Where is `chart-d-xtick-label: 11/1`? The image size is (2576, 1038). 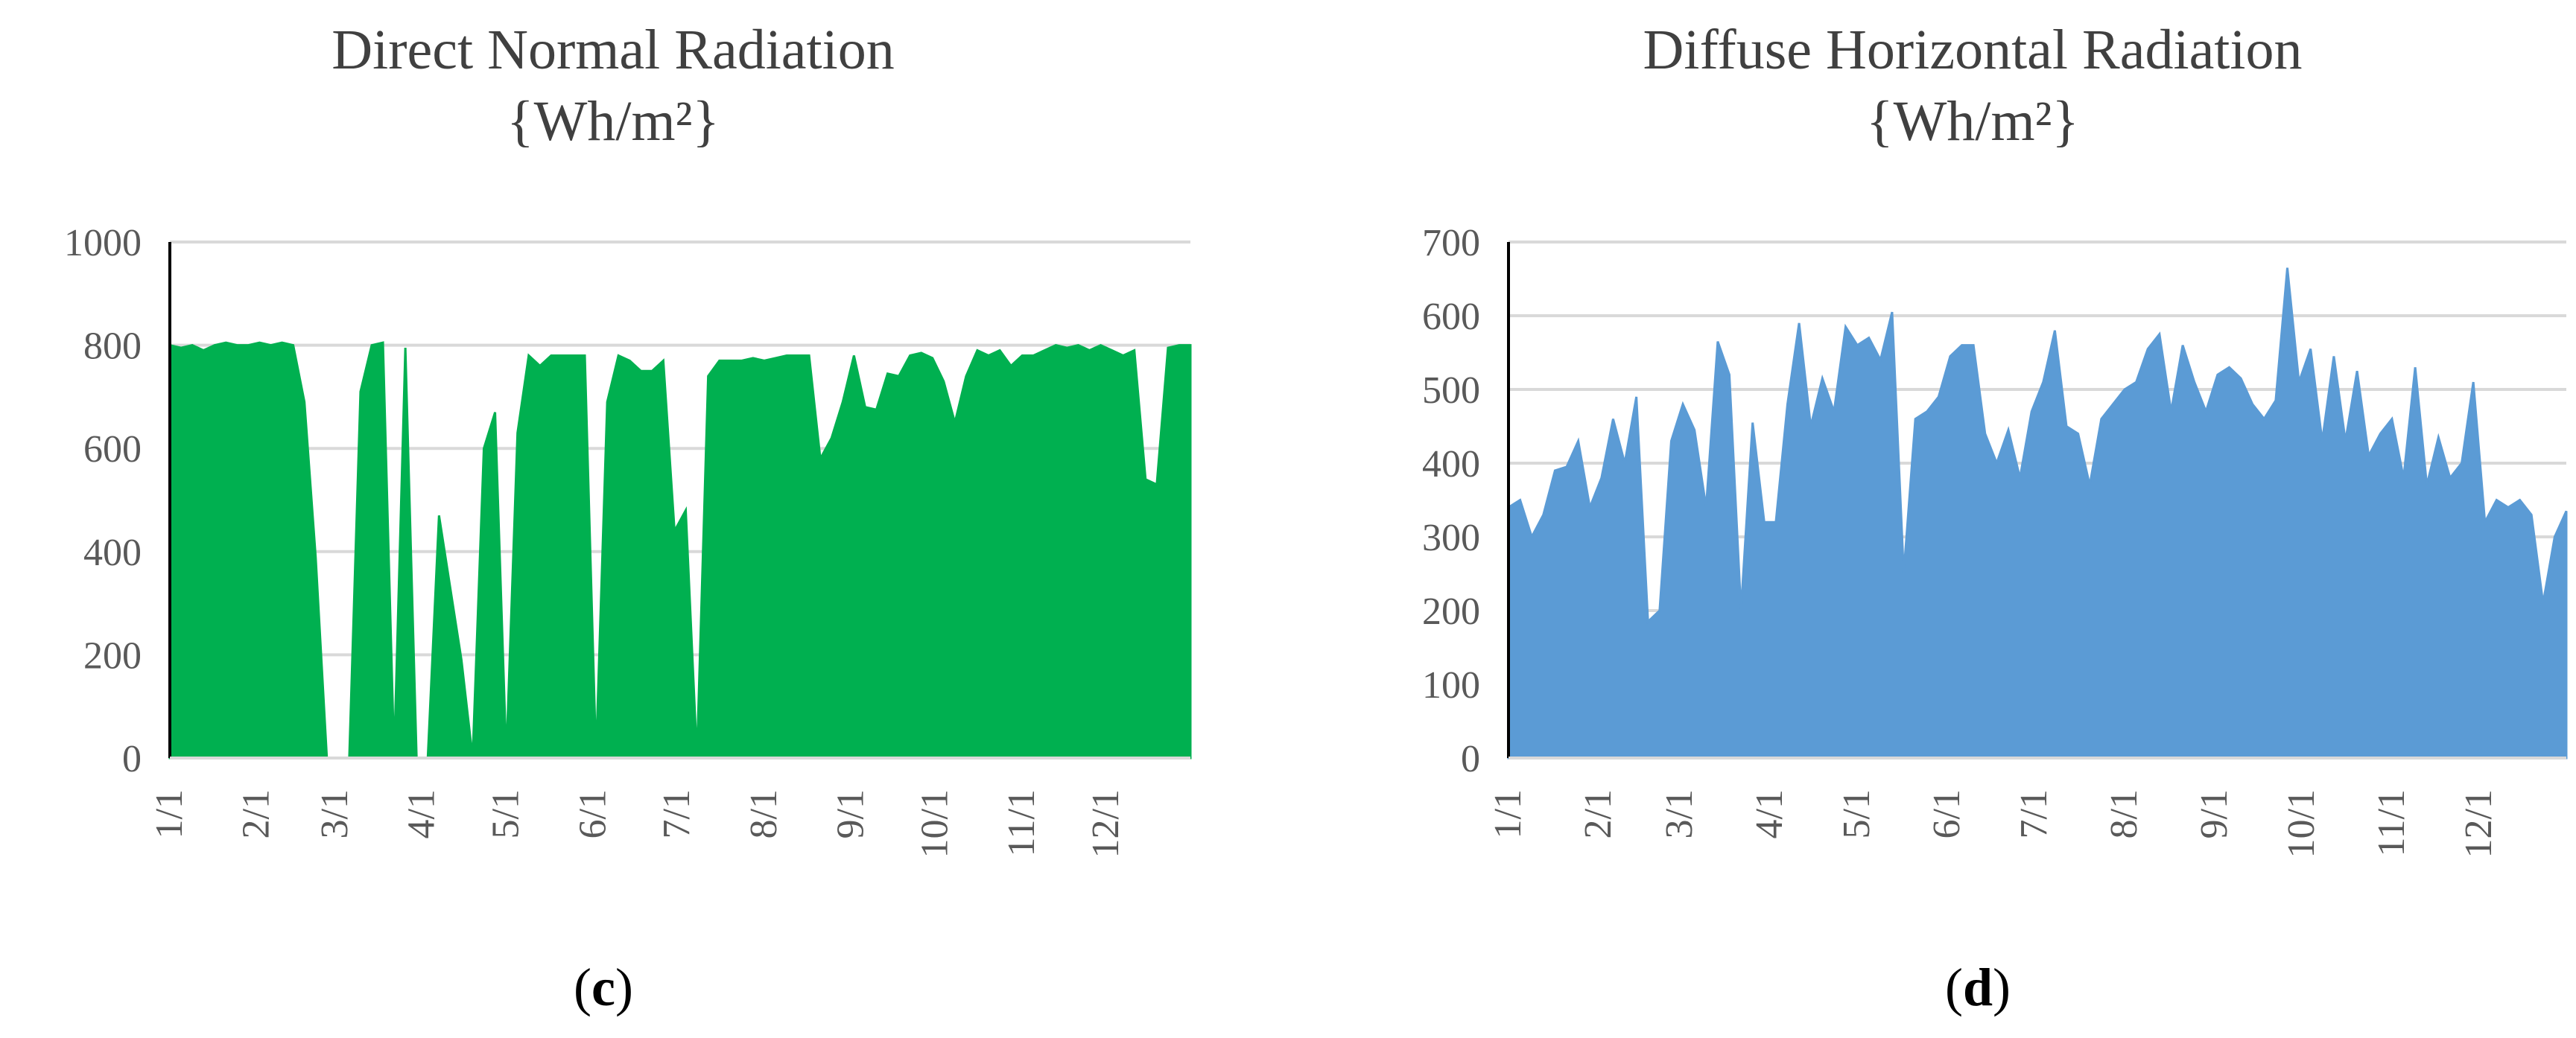
chart-d-xtick-label: 11/1 is located at coordinates (2392, 823).